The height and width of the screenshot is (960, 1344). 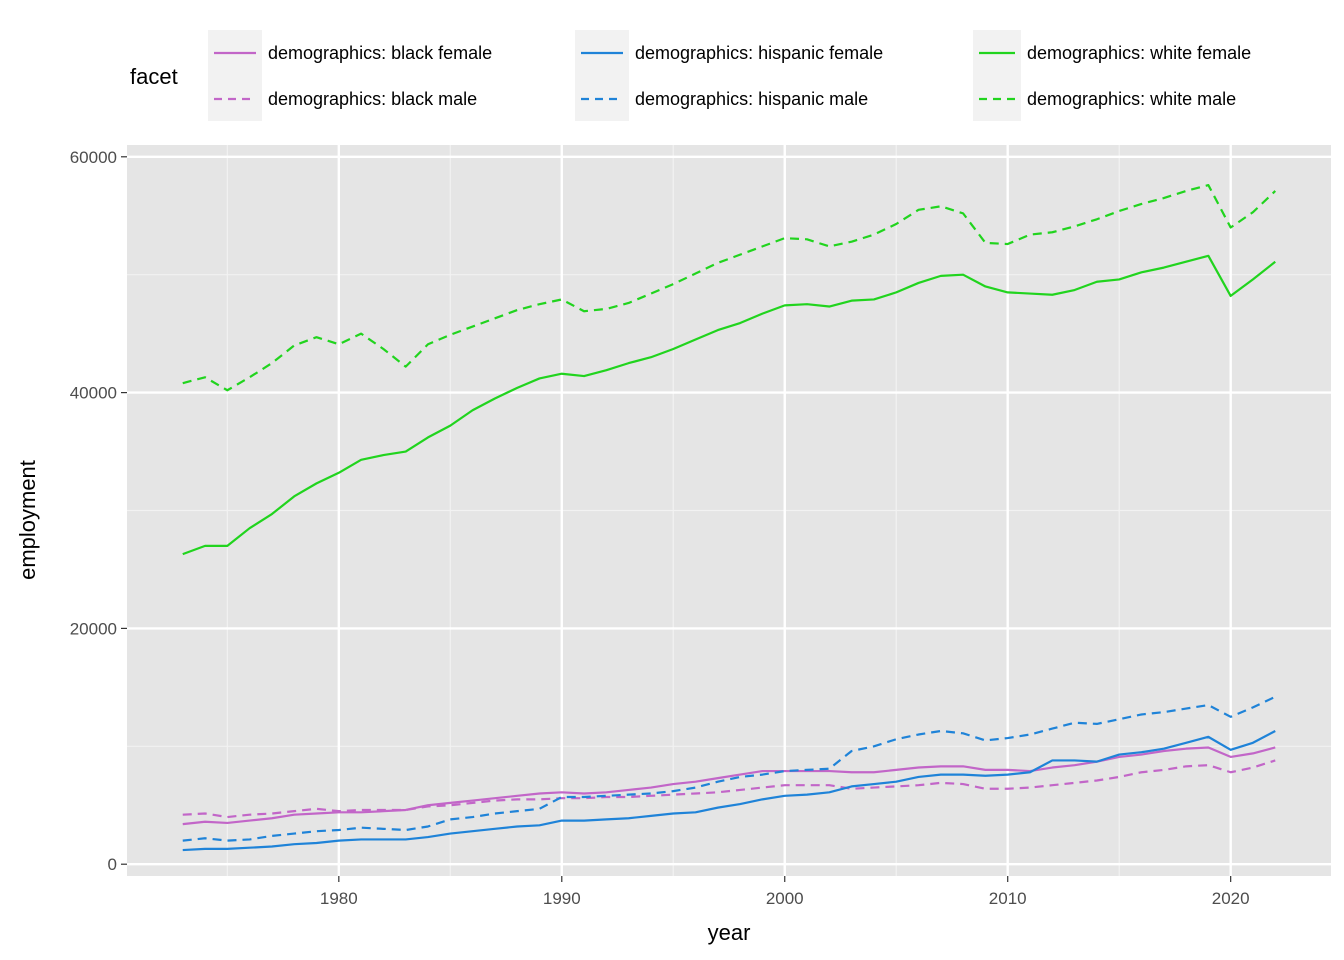 I want to click on y-tick-label: 20000, so click(x=93, y=628).